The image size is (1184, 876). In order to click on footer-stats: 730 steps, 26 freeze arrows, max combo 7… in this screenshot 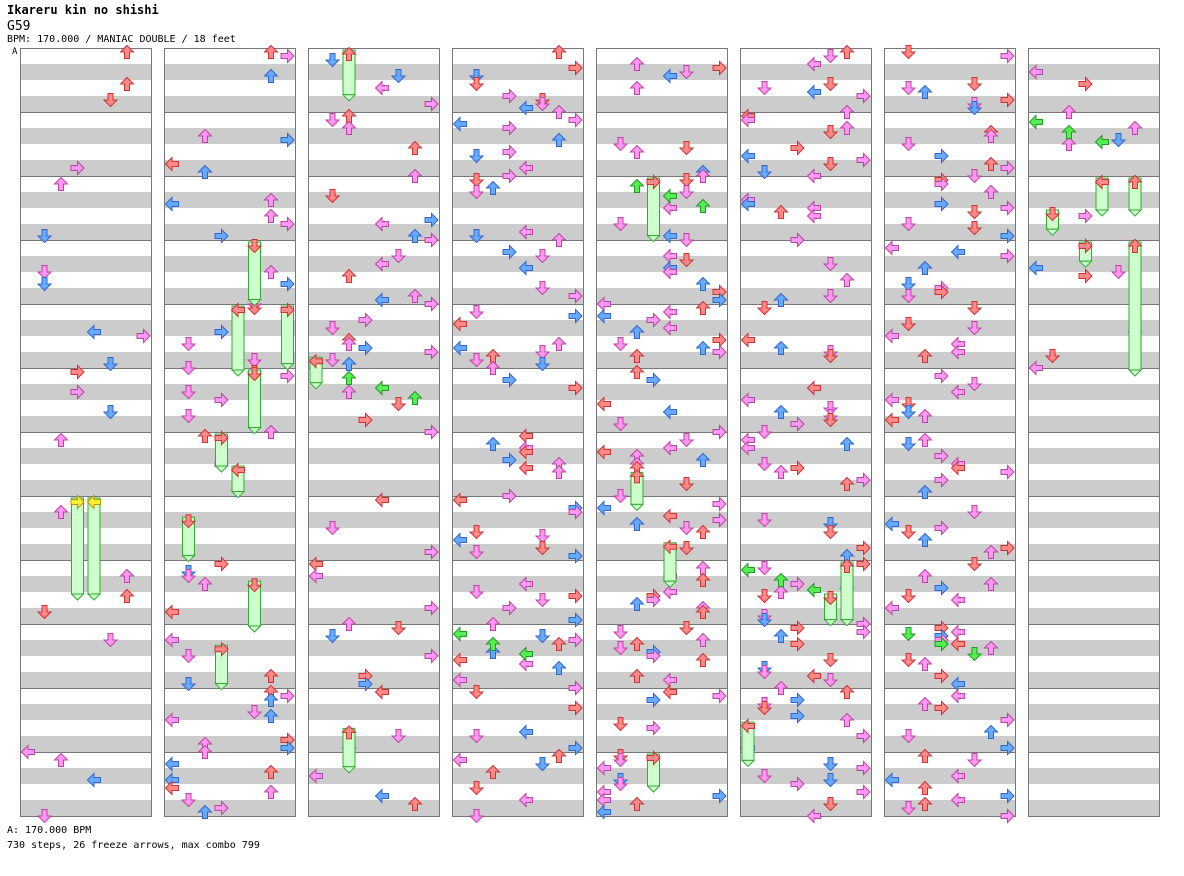, I will do `click(133, 845)`.